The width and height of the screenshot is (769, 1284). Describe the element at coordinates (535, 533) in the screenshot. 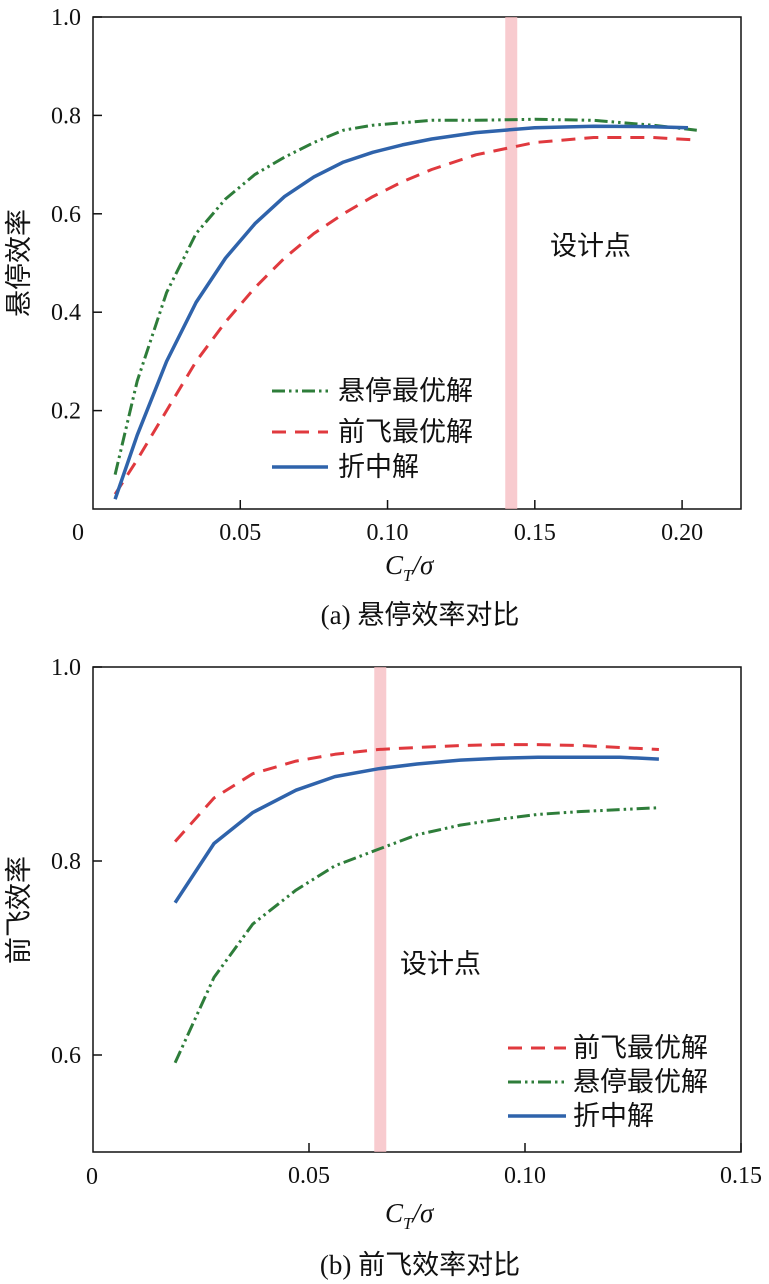

I see `panel-a-xtick-label: 0.15` at that location.